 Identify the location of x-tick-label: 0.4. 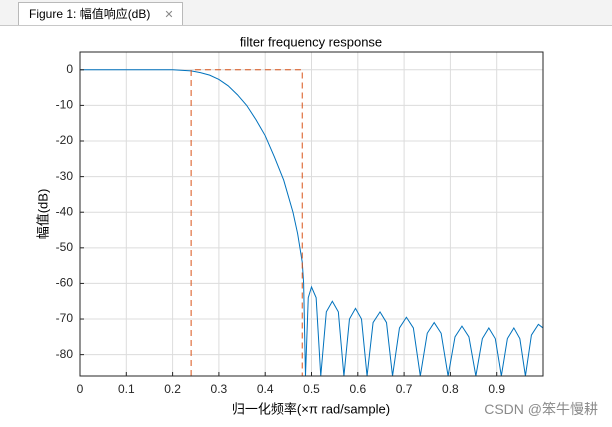
(265, 389).